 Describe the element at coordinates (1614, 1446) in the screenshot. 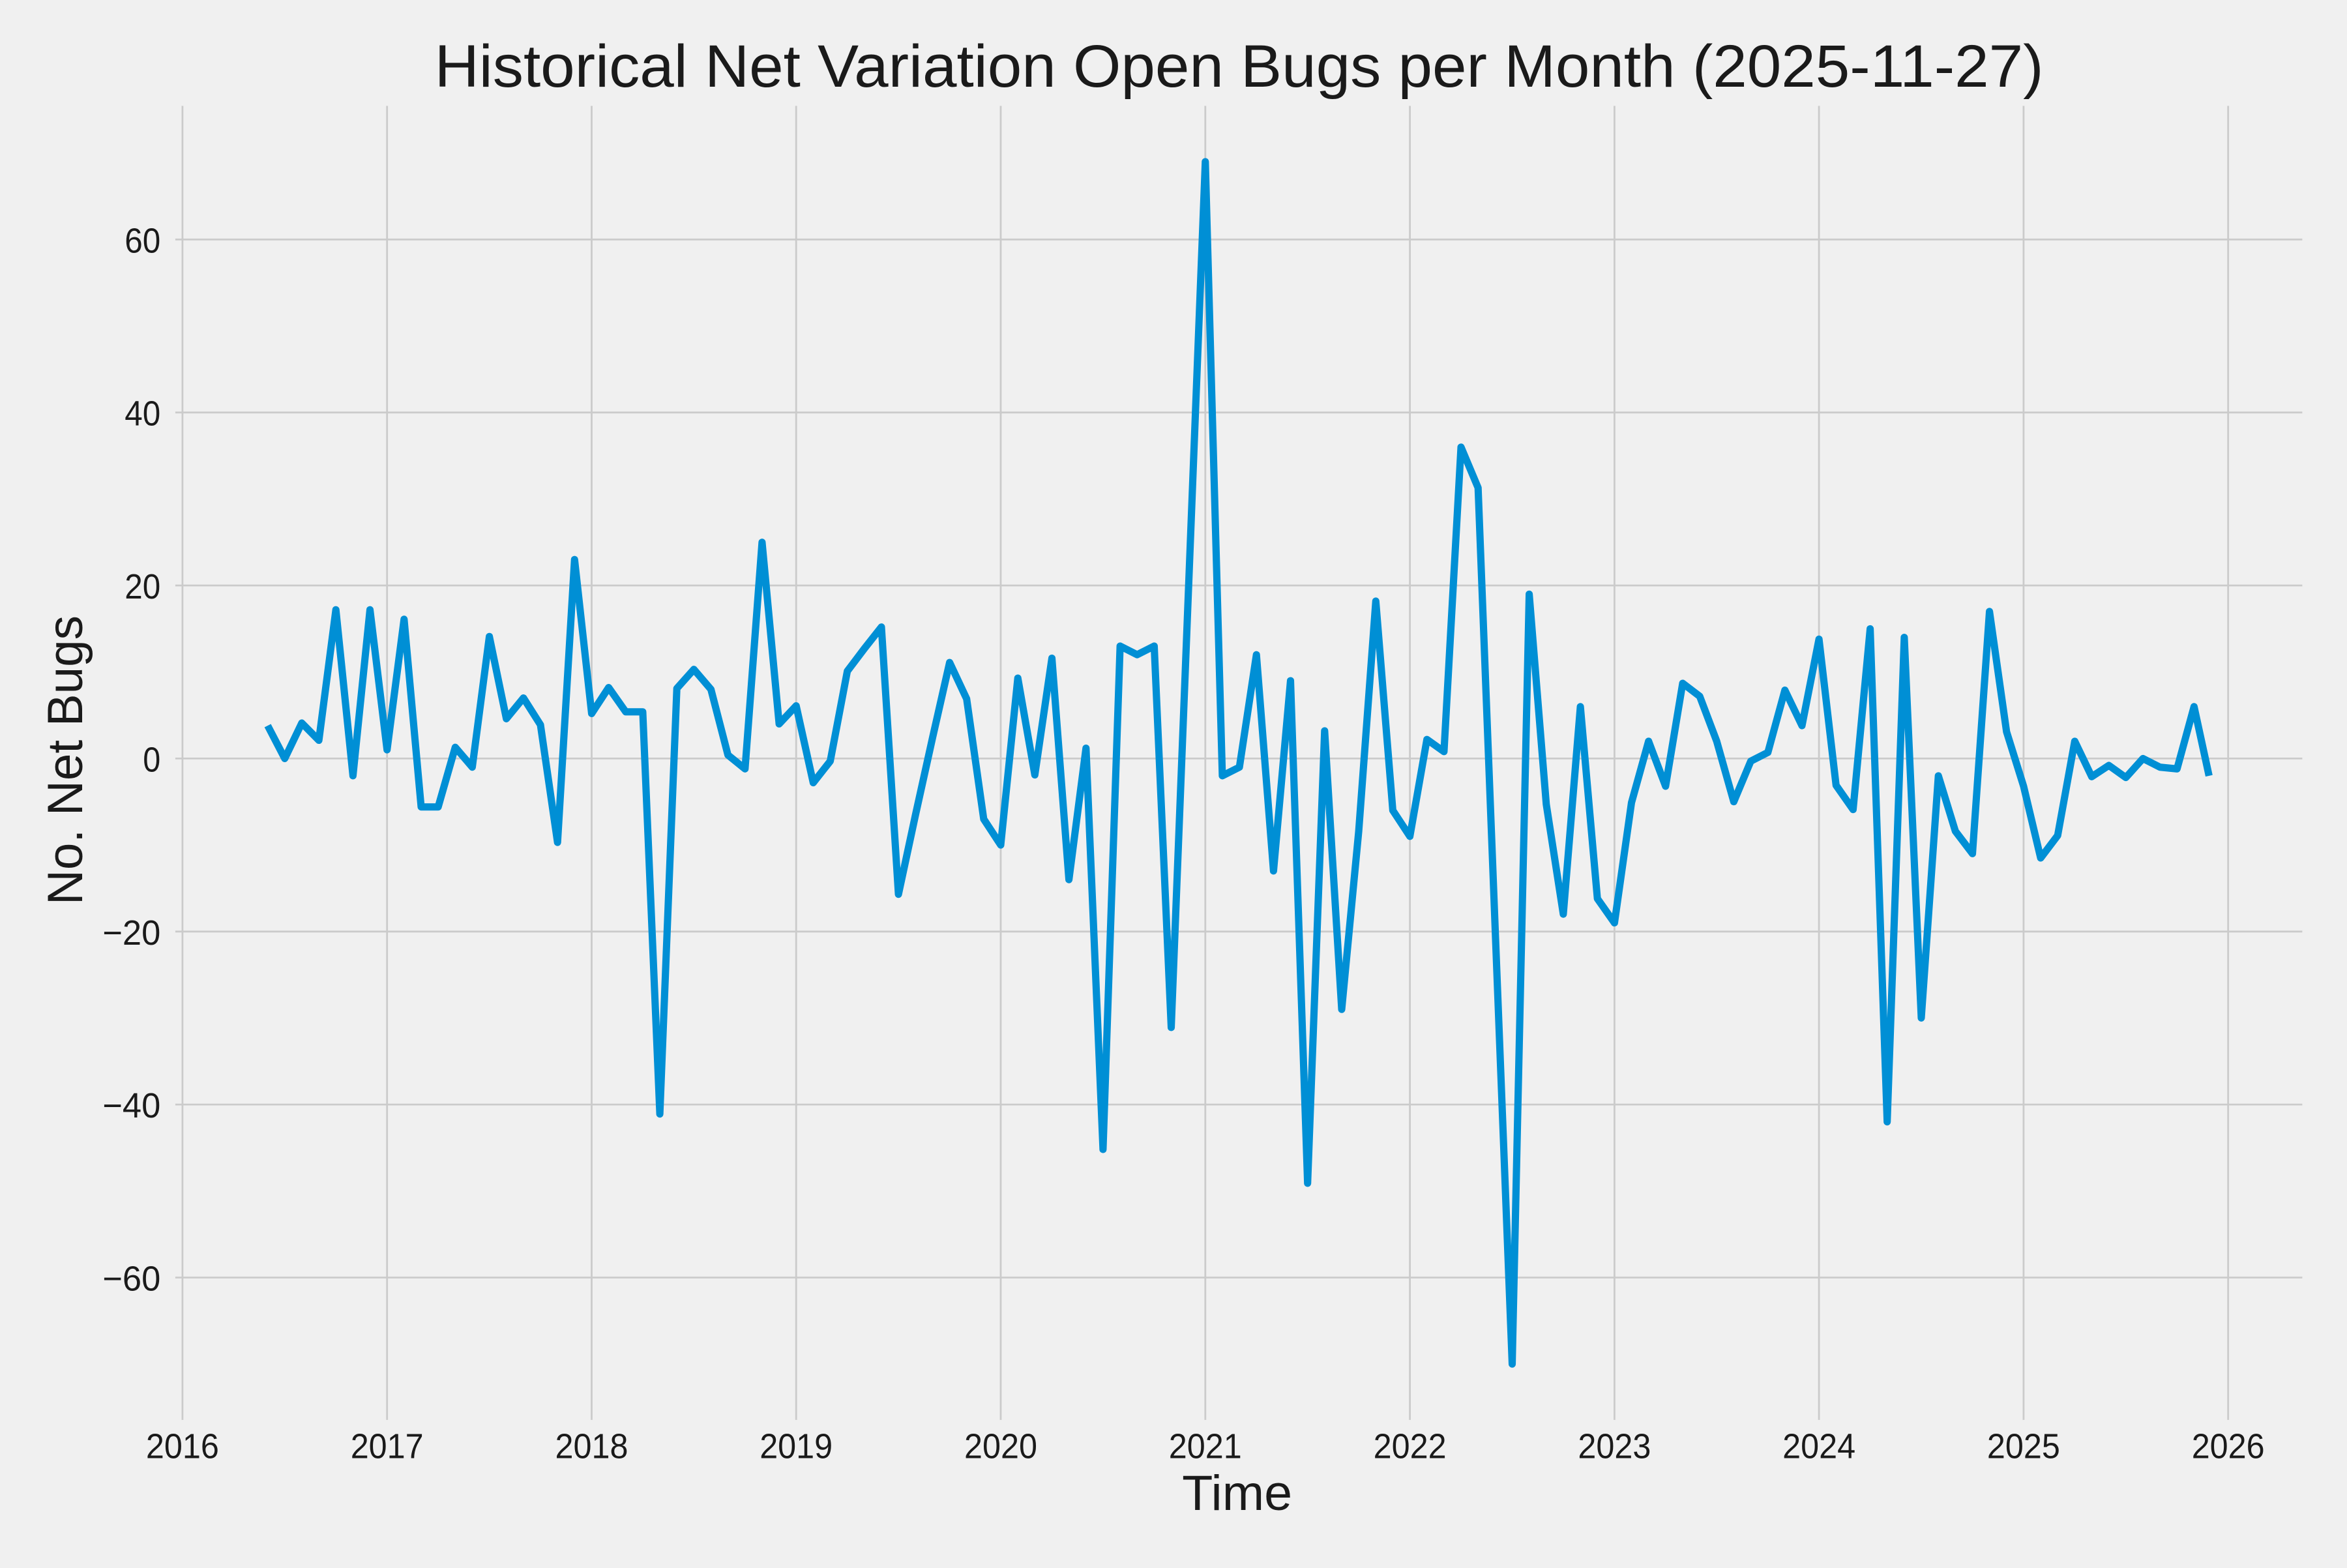

I see `svg-text: 2023` at that location.